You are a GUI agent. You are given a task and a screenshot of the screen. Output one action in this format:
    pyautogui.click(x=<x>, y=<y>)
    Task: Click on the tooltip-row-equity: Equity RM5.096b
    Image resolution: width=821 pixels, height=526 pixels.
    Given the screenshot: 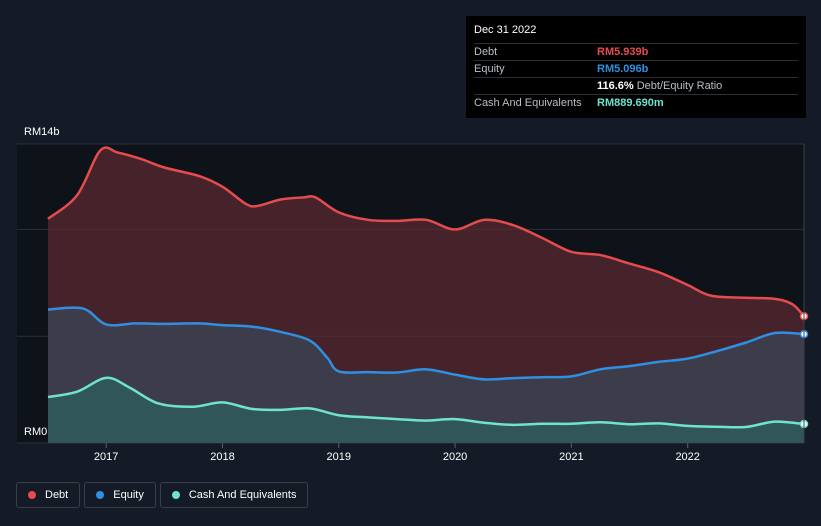 What is the action you would take?
    pyautogui.click(x=636, y=68)
    